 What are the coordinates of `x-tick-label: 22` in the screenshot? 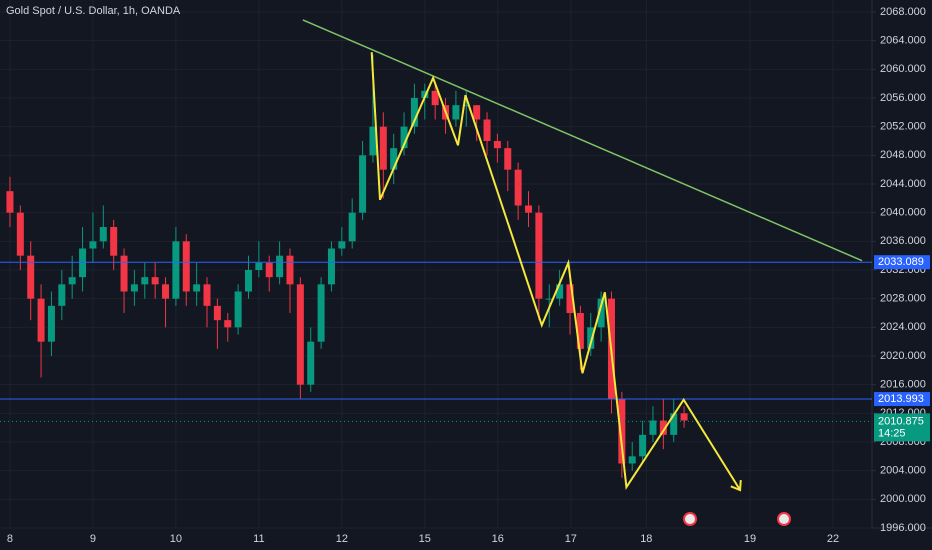 It's located at (833, 539).